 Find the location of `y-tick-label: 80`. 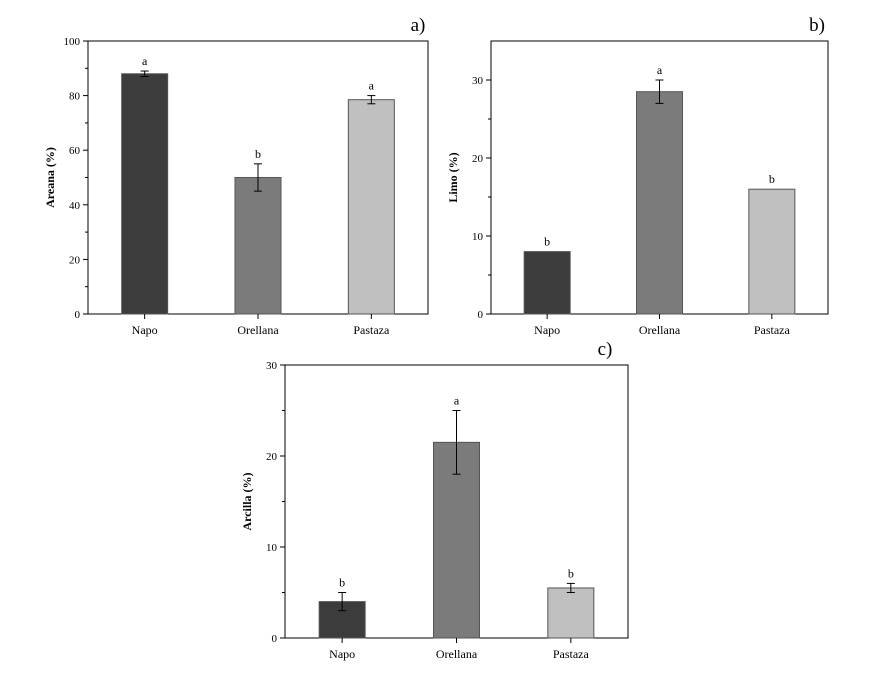

y-tick-label: 80 is located at coordinates (75, 97).